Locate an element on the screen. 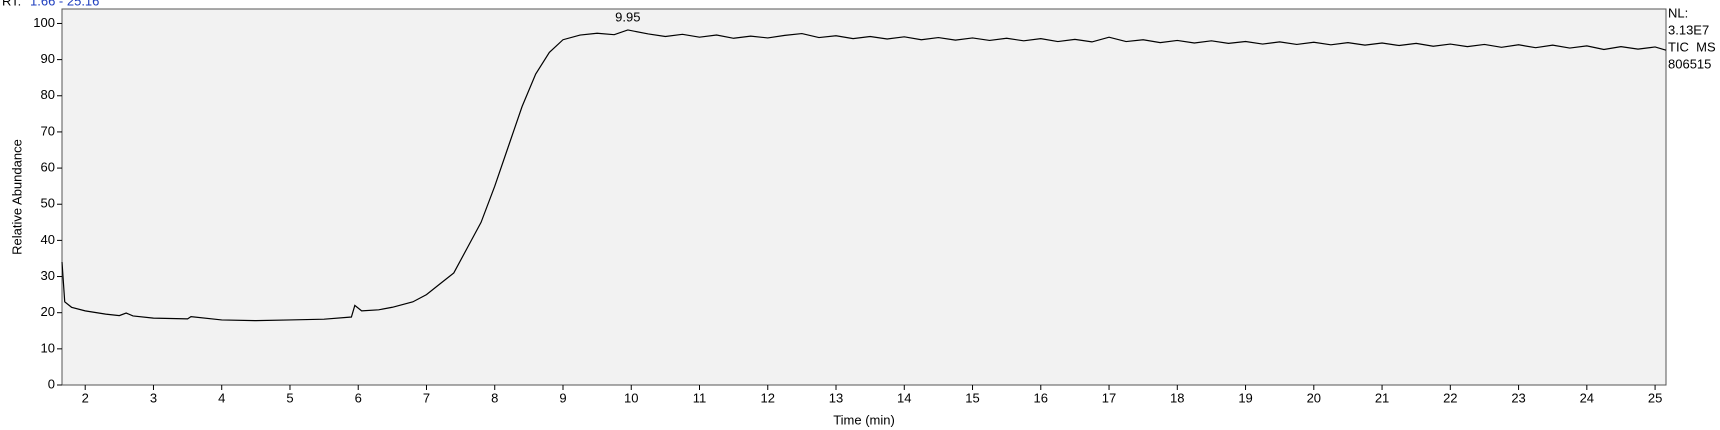 This screenshot has width=1720, height=430. x-tick-label: 15 is located at coordinates (972, 397).